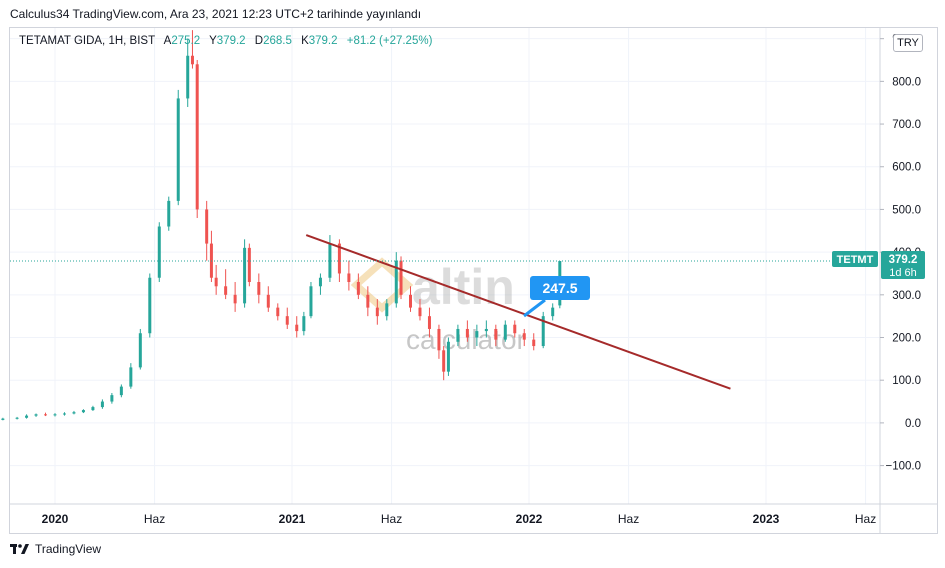 The image size is (945, 568). Describe the element at coordinates (766, 519) in the screenshot. I see `x-tick-label: 2023` at that location.